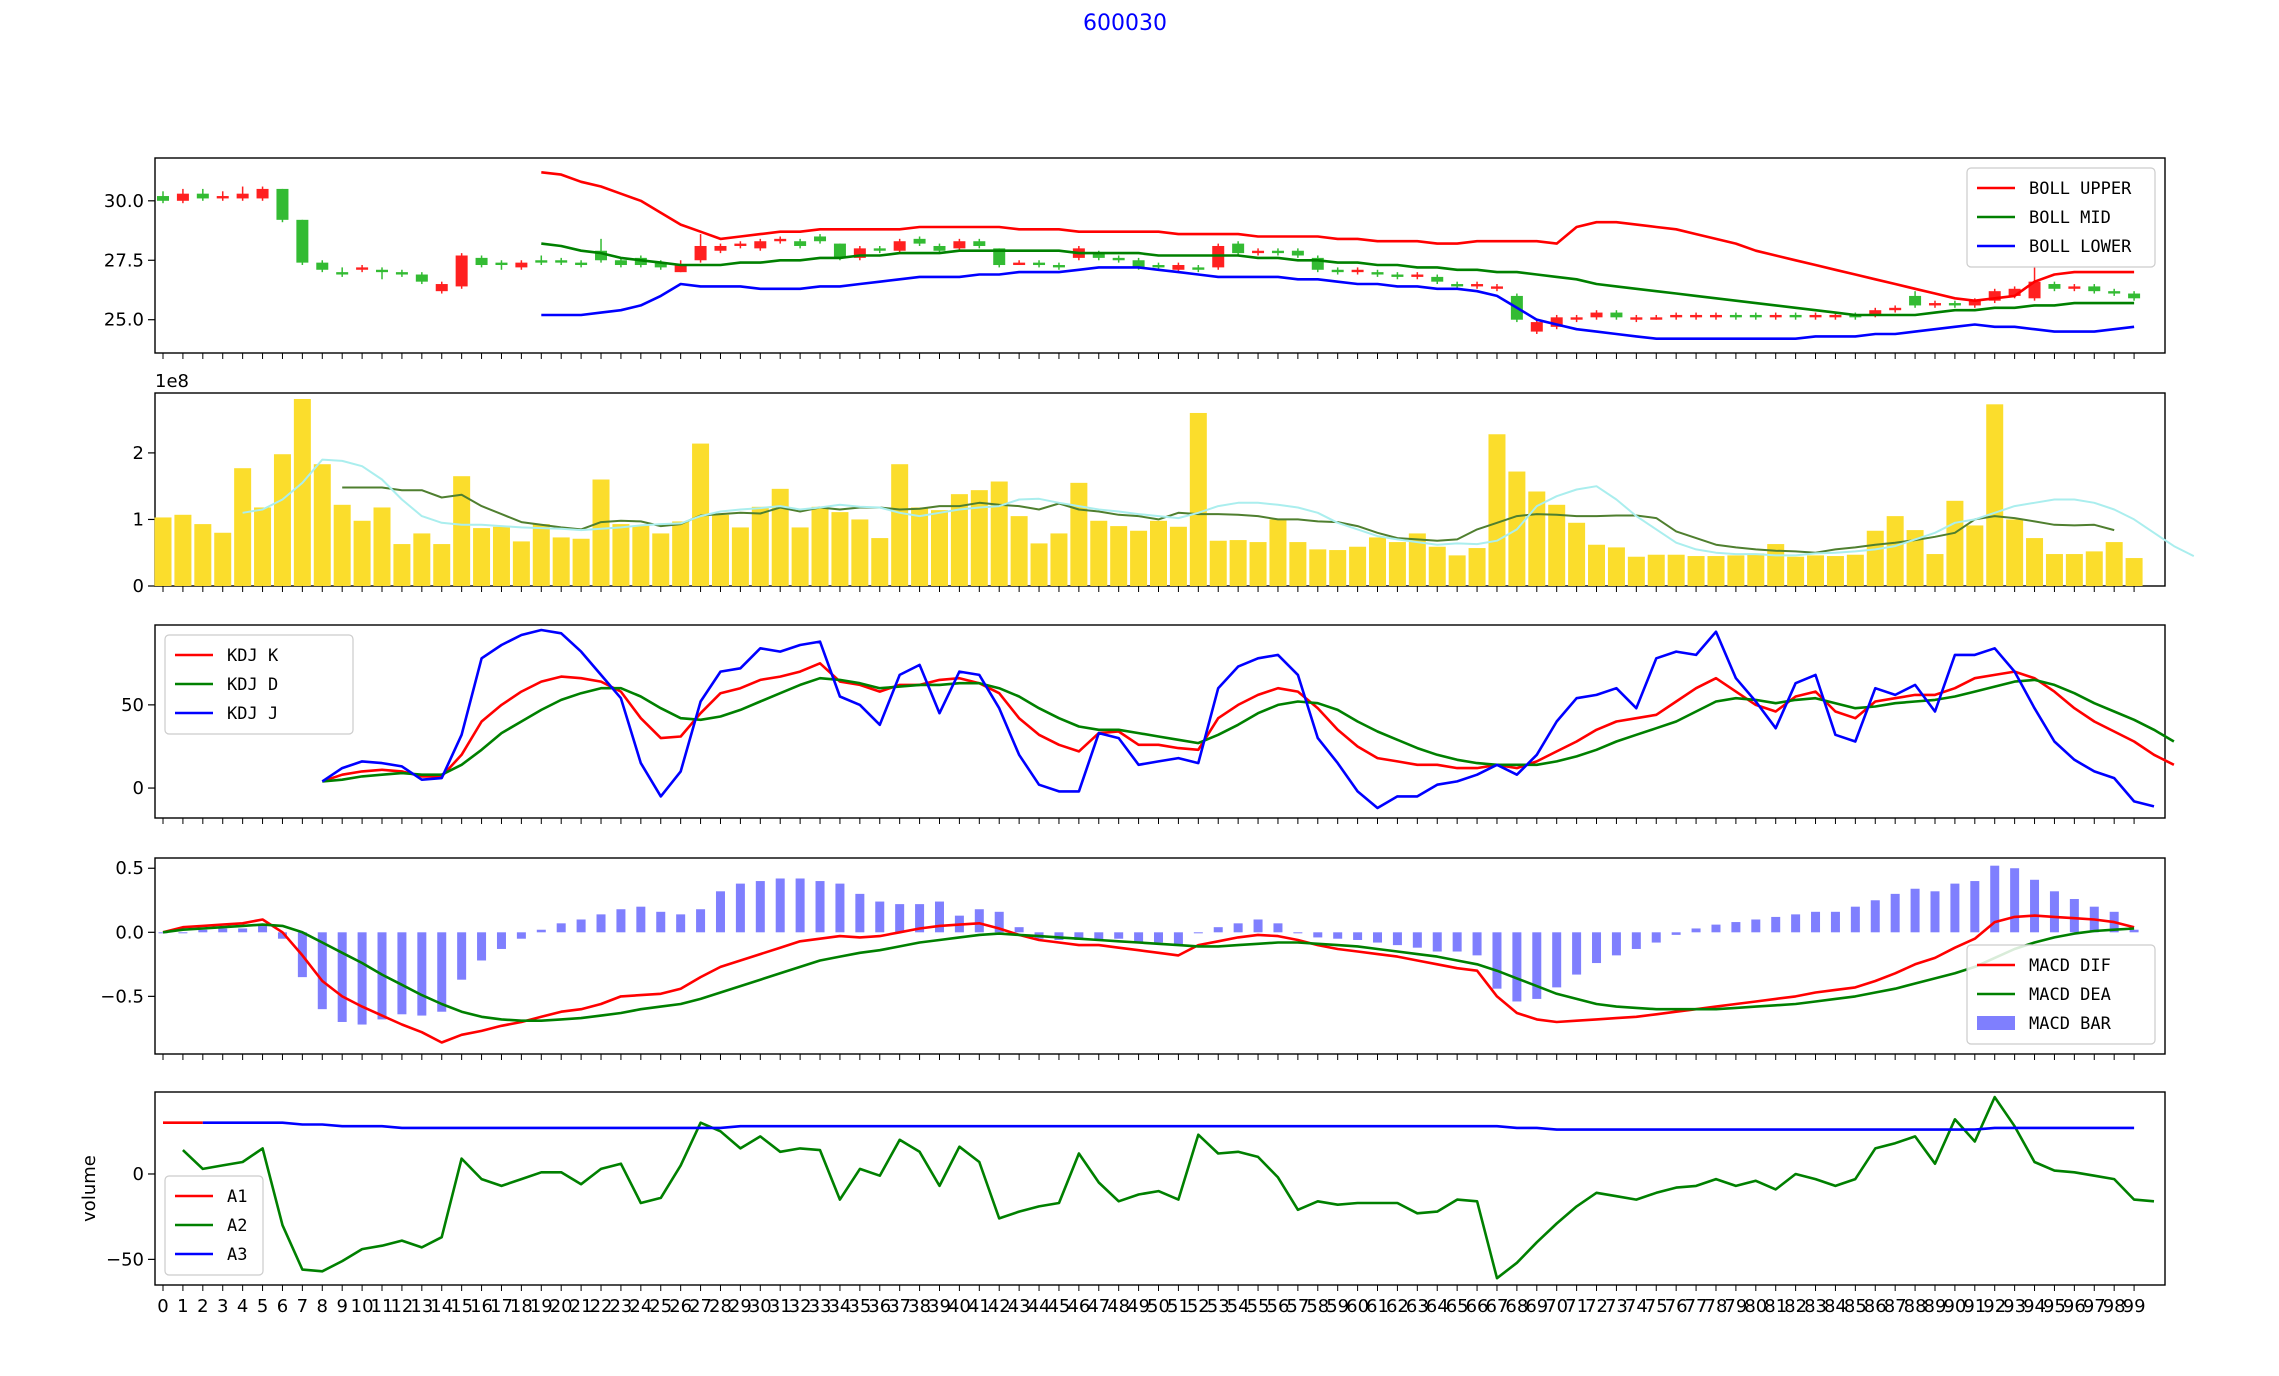 The image size is (2279, 1376). Describe the element at coordinates (979, 1306) in the screenshot. I see `x-tick-label: 41` at that location.